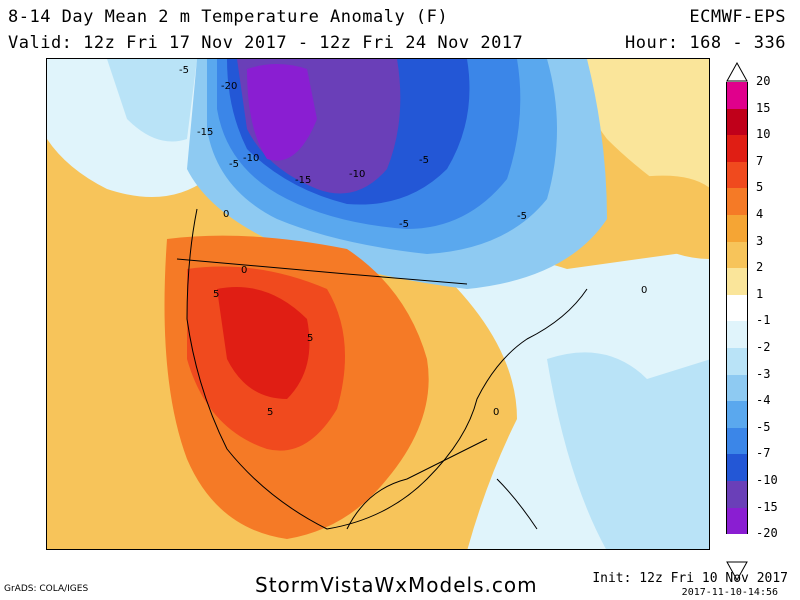 The width and height of the screenshot is (800, 600). I want to click on timestamp: 2017-11-10-14:56, so click(729, 592).